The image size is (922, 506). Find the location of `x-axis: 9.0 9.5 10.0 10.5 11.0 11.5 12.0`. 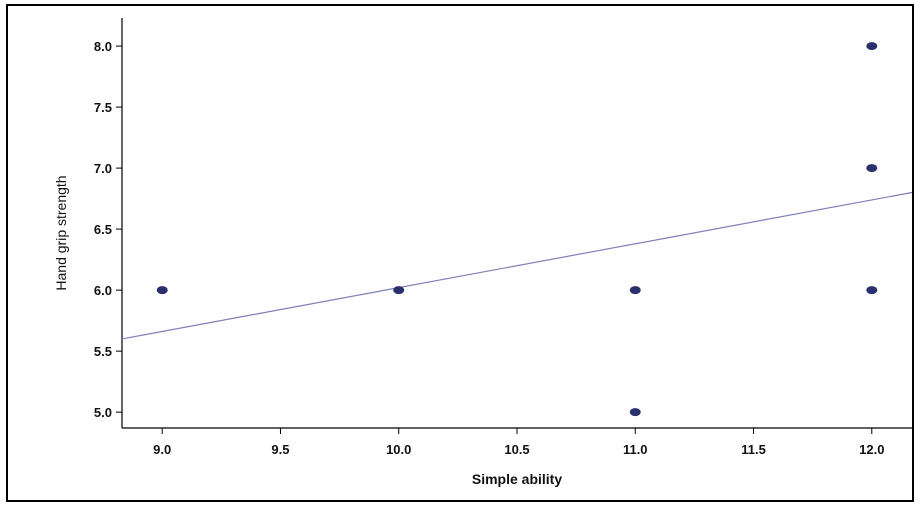

x-axis: 9.0 9.5 10.0 10.5 11.0 11.5 12.0 is located at coordinates (517, 442).